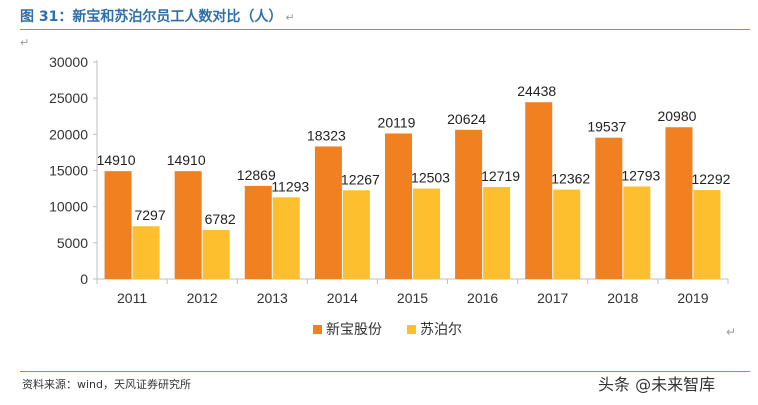 The width and height of the screenshot is (758, 405). Describe the element at coordinates (385, 29) in the screenshot. I see `top-rule` at that location.